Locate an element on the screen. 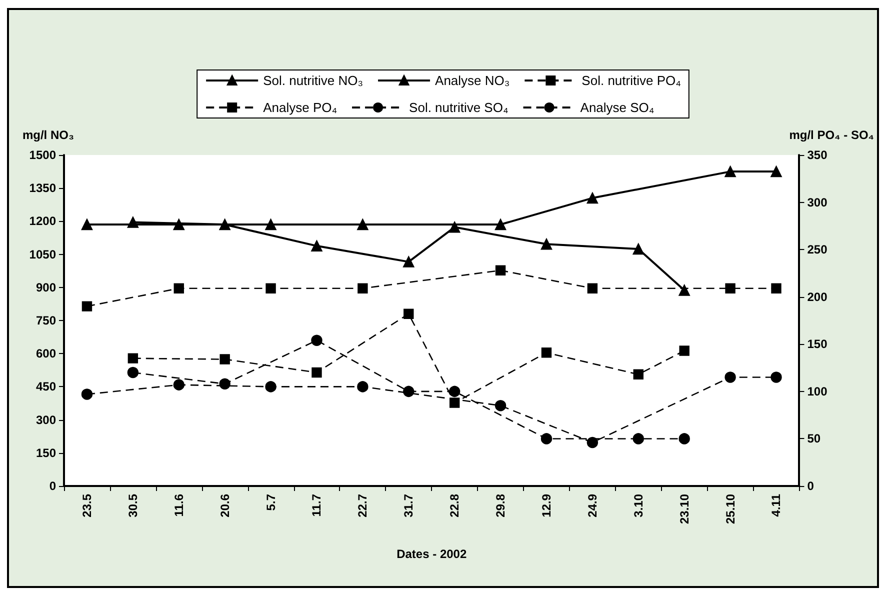 This screenshot has height=594, width=888. x-tick-label: 23.5 is located at coordinates (87, 506).